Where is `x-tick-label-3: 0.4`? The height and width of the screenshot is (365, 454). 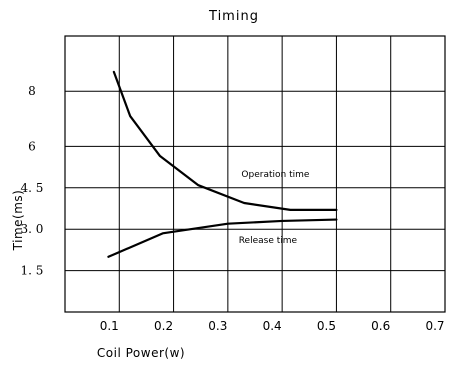
x-tick-label-3: 0.4 is located at coordinates (272, 326).